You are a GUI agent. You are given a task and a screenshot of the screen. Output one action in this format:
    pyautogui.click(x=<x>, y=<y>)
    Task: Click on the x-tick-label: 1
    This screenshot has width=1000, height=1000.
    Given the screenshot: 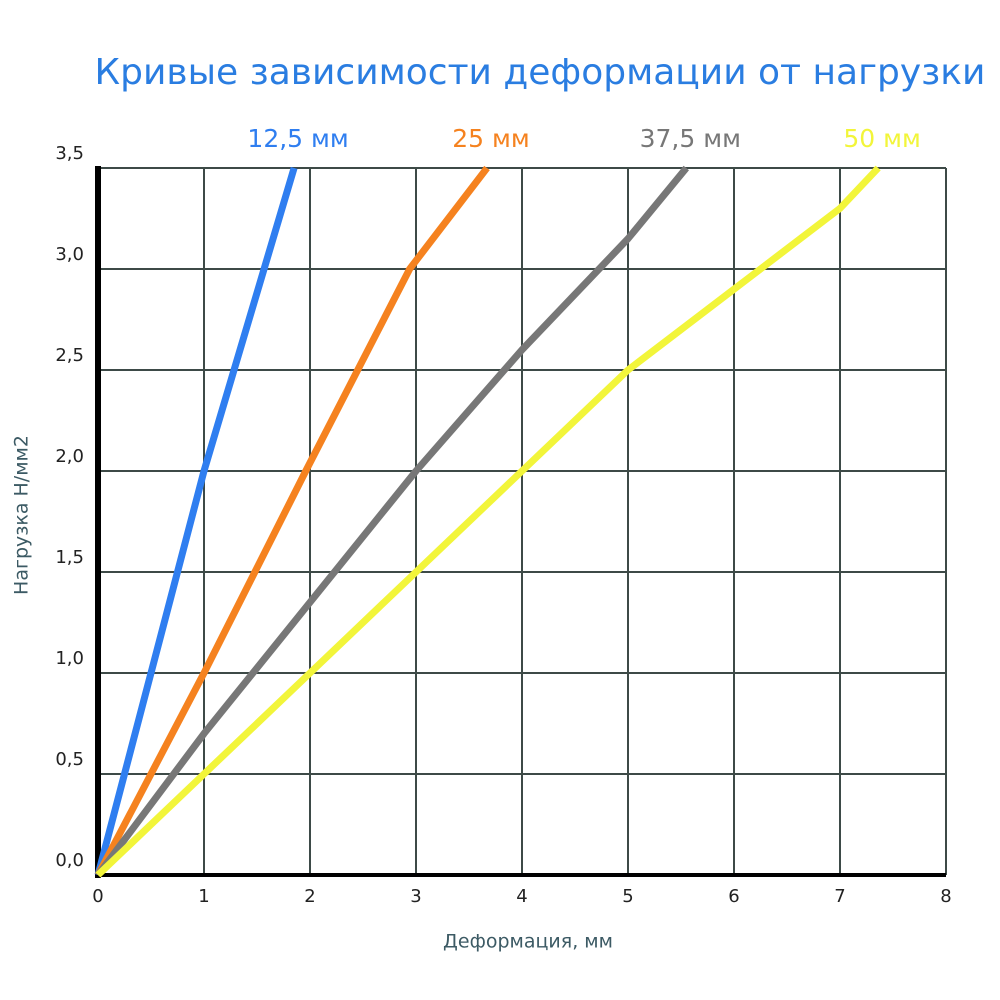 What is the action you would take?
    pyautogui.click(x=203, y=896)
    